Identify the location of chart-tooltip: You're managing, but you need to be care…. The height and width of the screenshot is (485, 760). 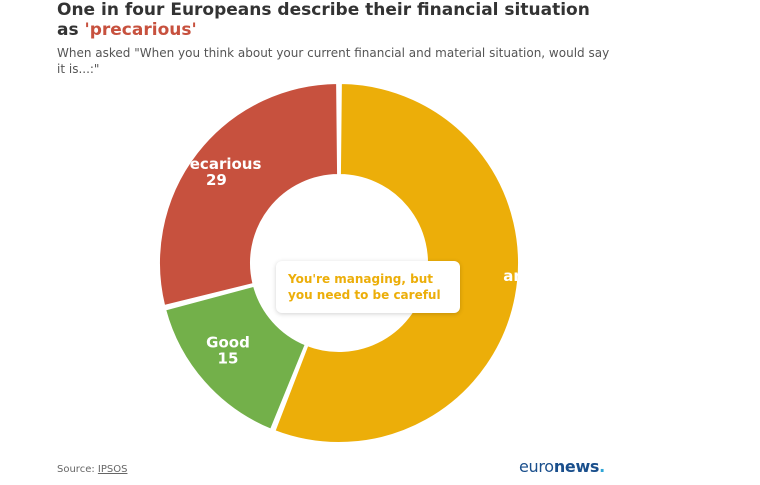
(368, 287).